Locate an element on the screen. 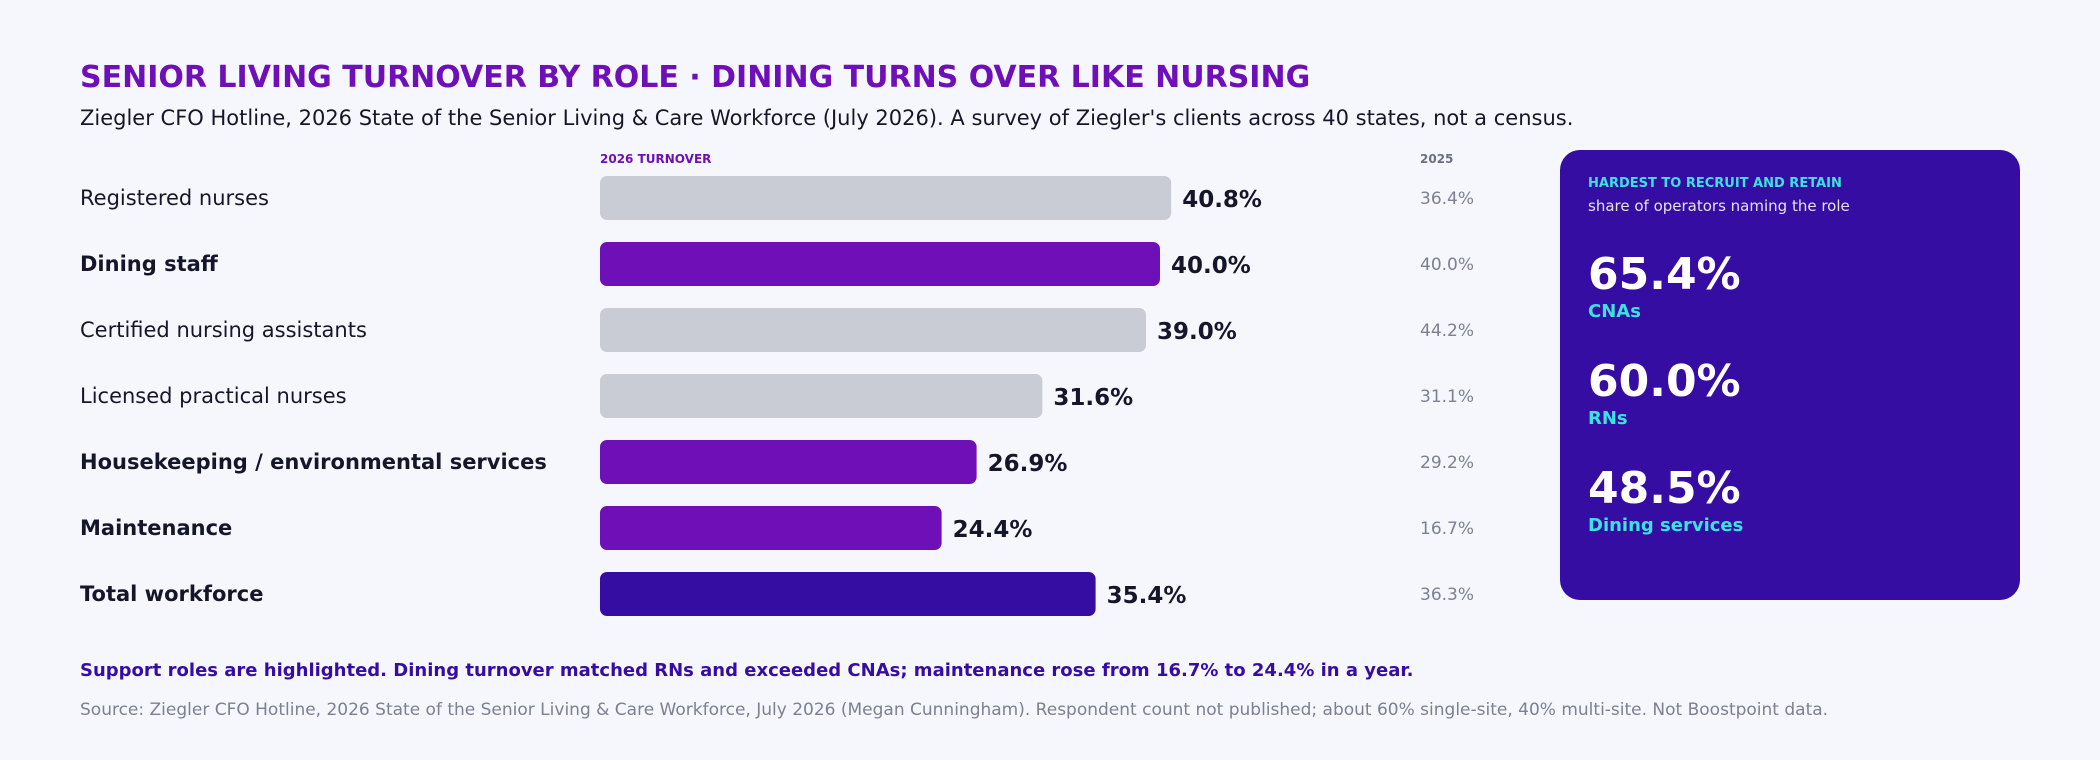  stat-cnas: 65.4% CNAs is located at coordinates (1790, 286).